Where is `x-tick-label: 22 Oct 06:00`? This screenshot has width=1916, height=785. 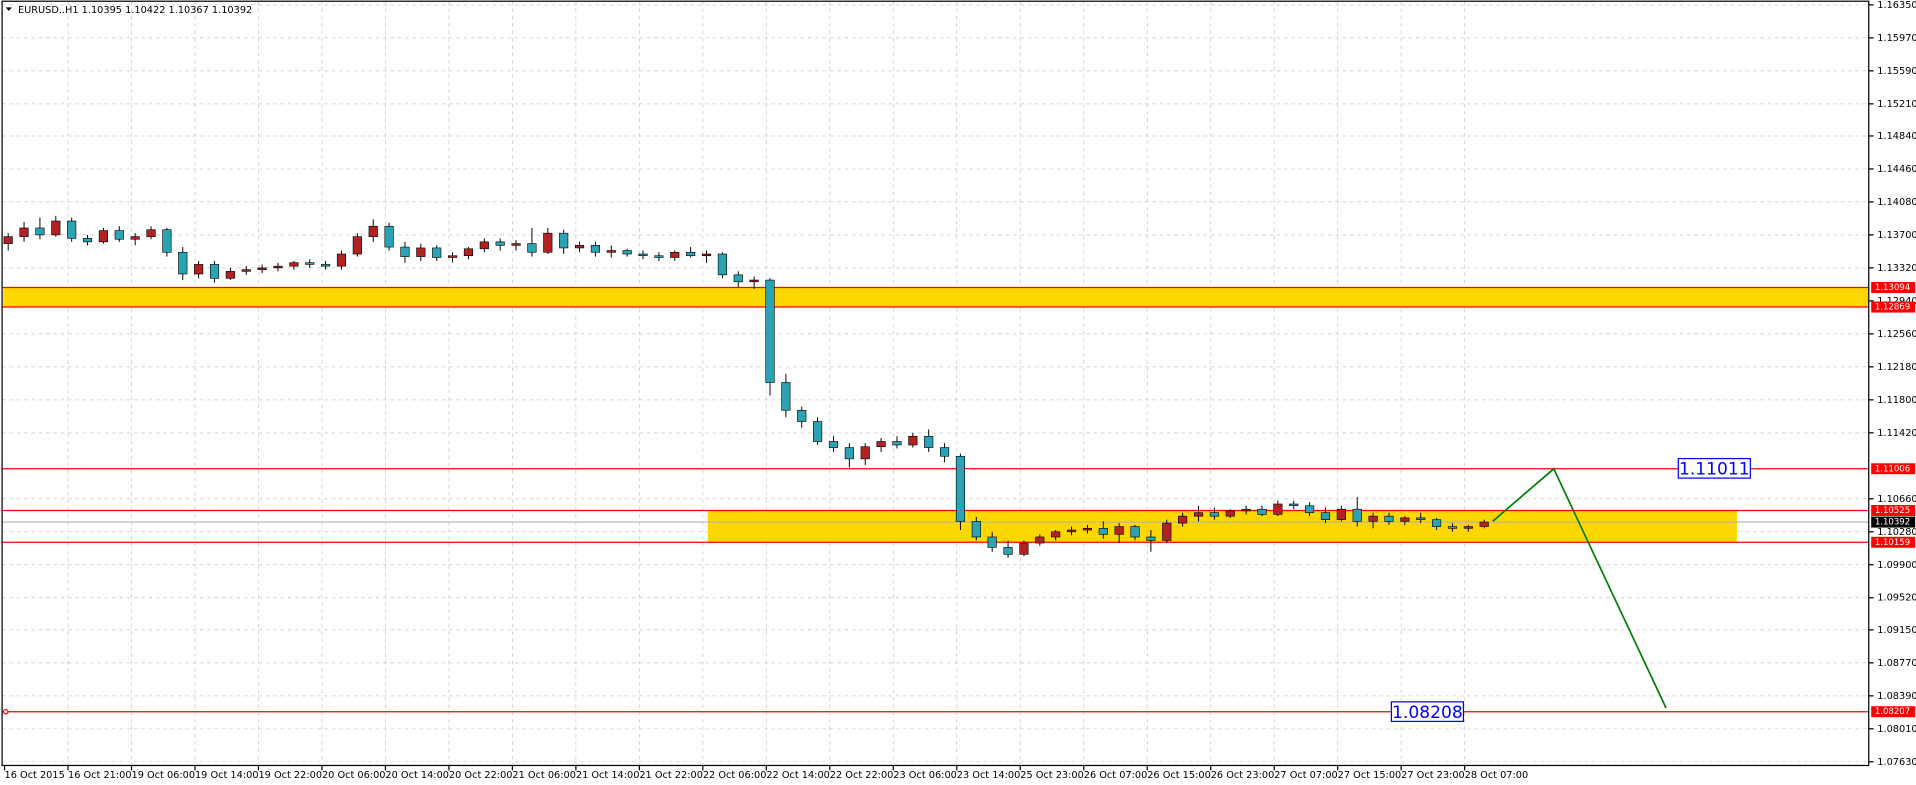
x-tick-label: 22 Oct 06:00 is located at coordinates (735, 775).